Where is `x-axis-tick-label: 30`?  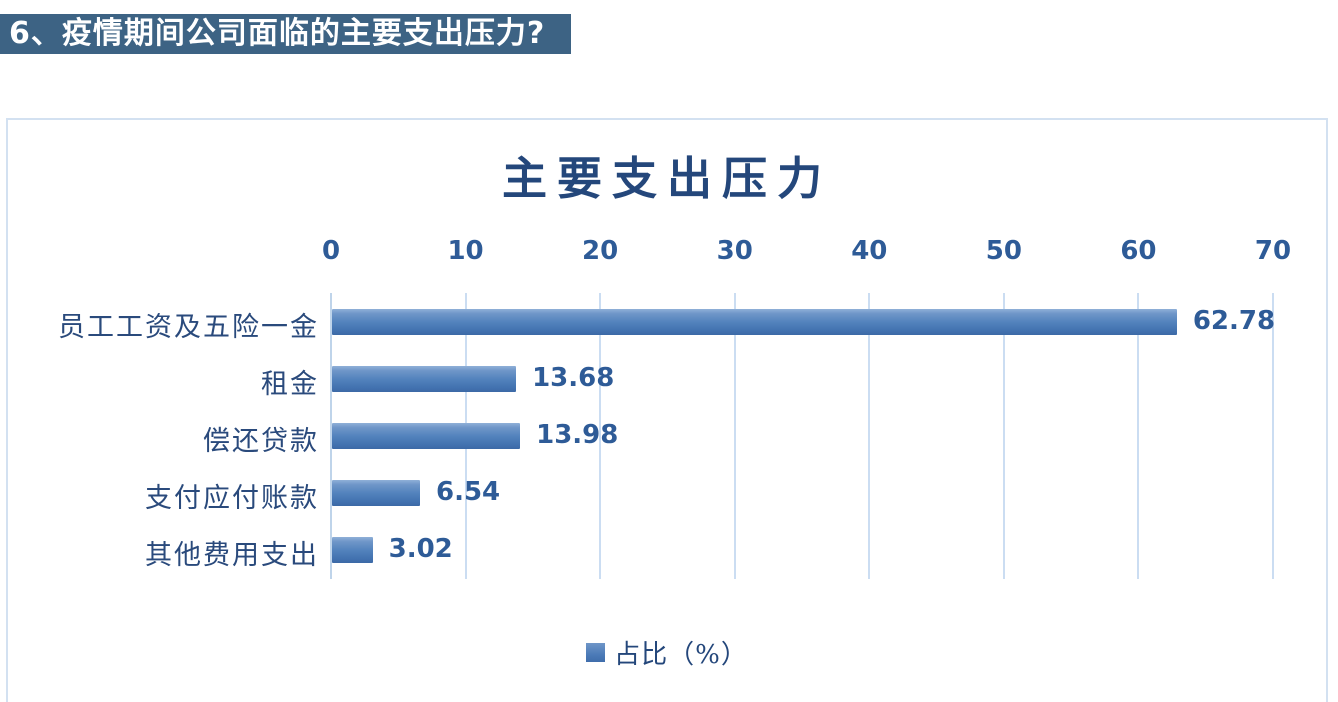 x-axis-tick-label: 30 is located at coordinates (734, 251).